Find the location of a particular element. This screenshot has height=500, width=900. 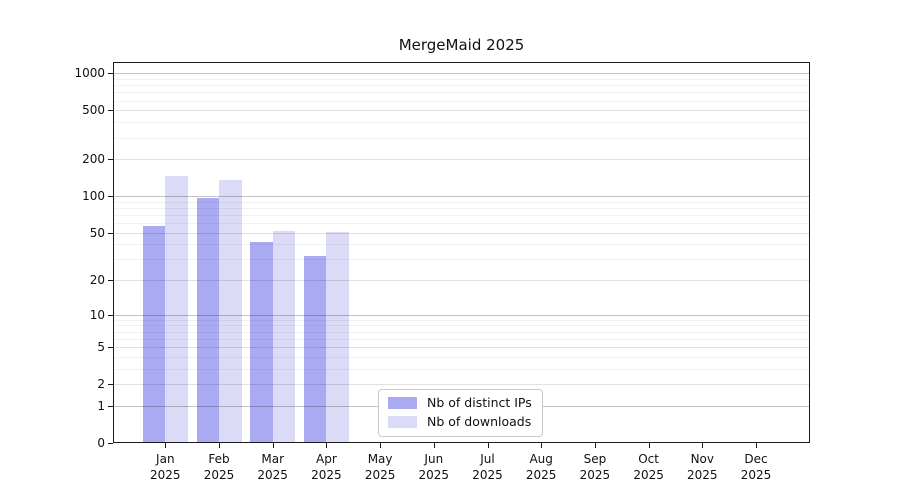

x-tick-mark-nov is located at coordinates (703, 445).